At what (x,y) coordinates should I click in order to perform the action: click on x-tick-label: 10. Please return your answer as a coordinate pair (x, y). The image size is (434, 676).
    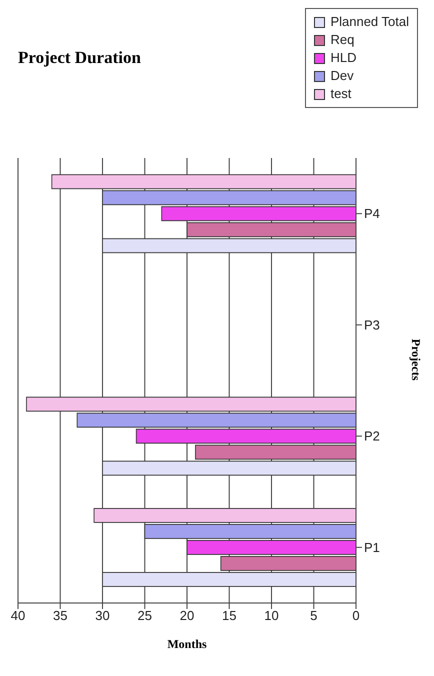
    Looking at the image, I should click on (271, 616).